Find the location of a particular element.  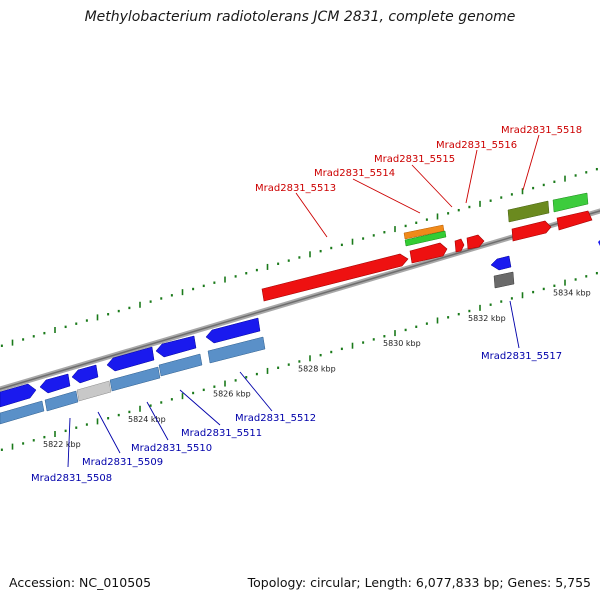

accession-text: Accession: NC_010505 is located at coordinates (80, 582).